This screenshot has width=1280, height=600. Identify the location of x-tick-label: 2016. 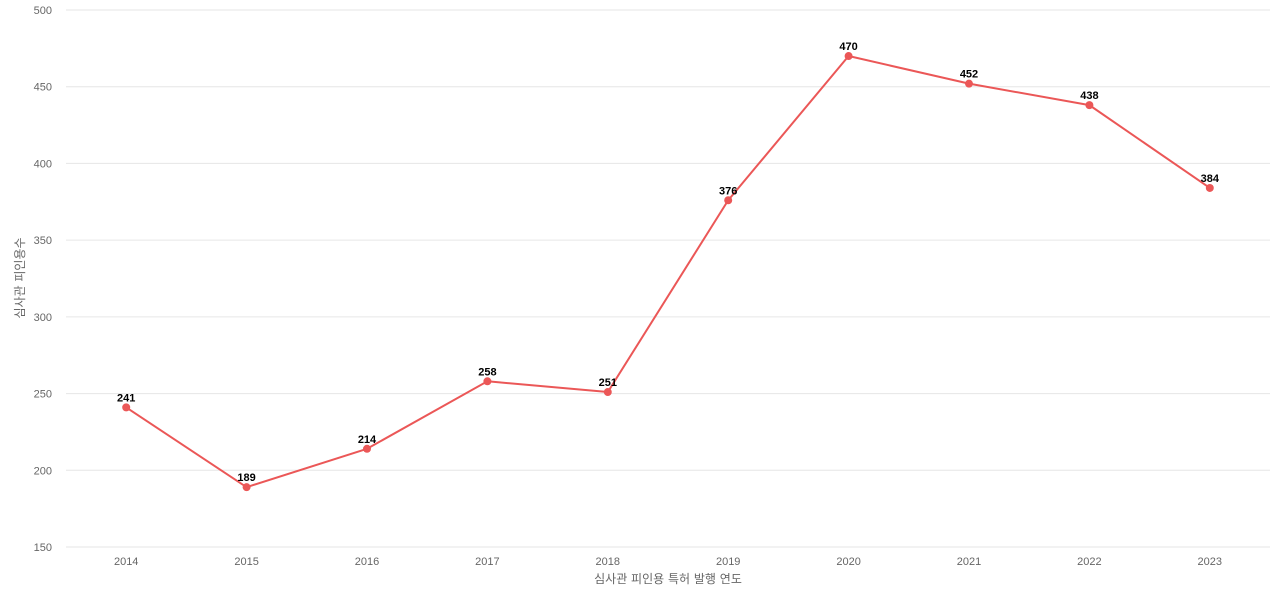
(367, 562).